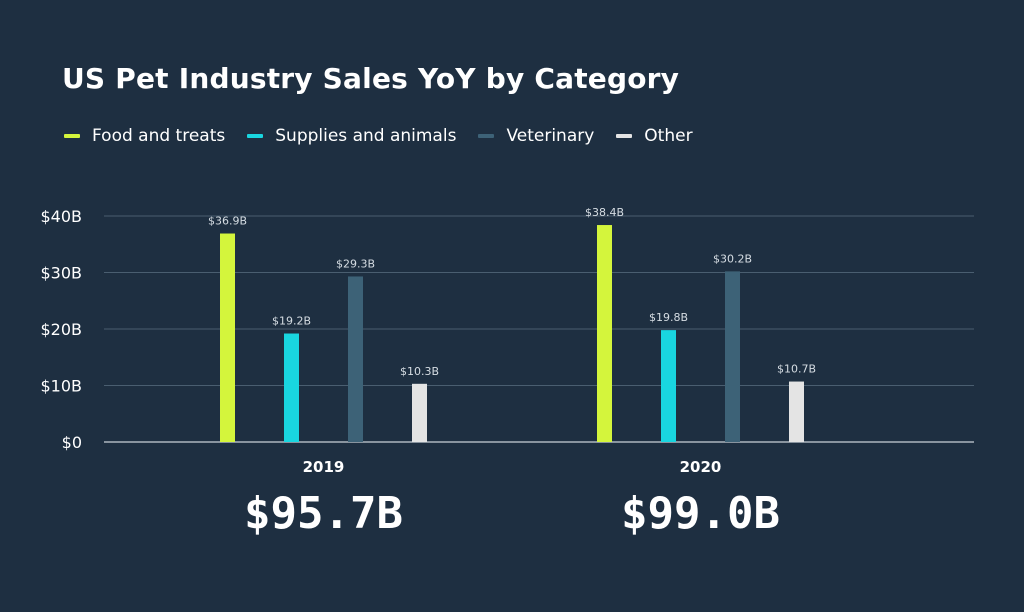 The image size is (1024, 612). Describe the element at coordinates (72, 136) in the screenshot. I see `legend-swatch-food-and-treats` at that location.